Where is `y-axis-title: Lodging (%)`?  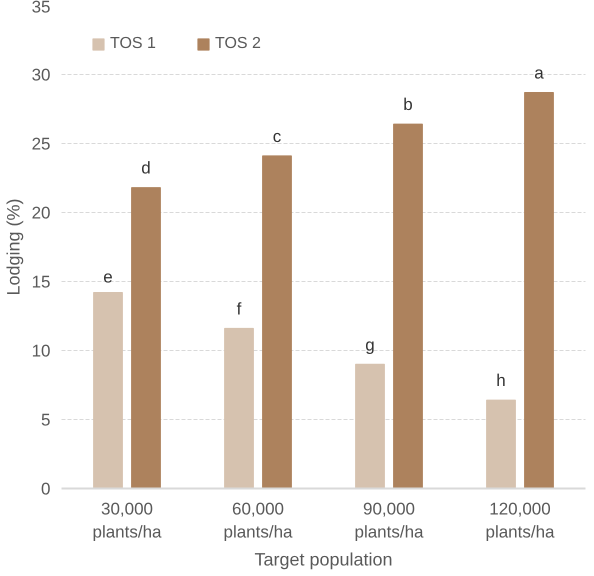 y-axis-title: Lodging (%) is located at coordinates (14, 247).